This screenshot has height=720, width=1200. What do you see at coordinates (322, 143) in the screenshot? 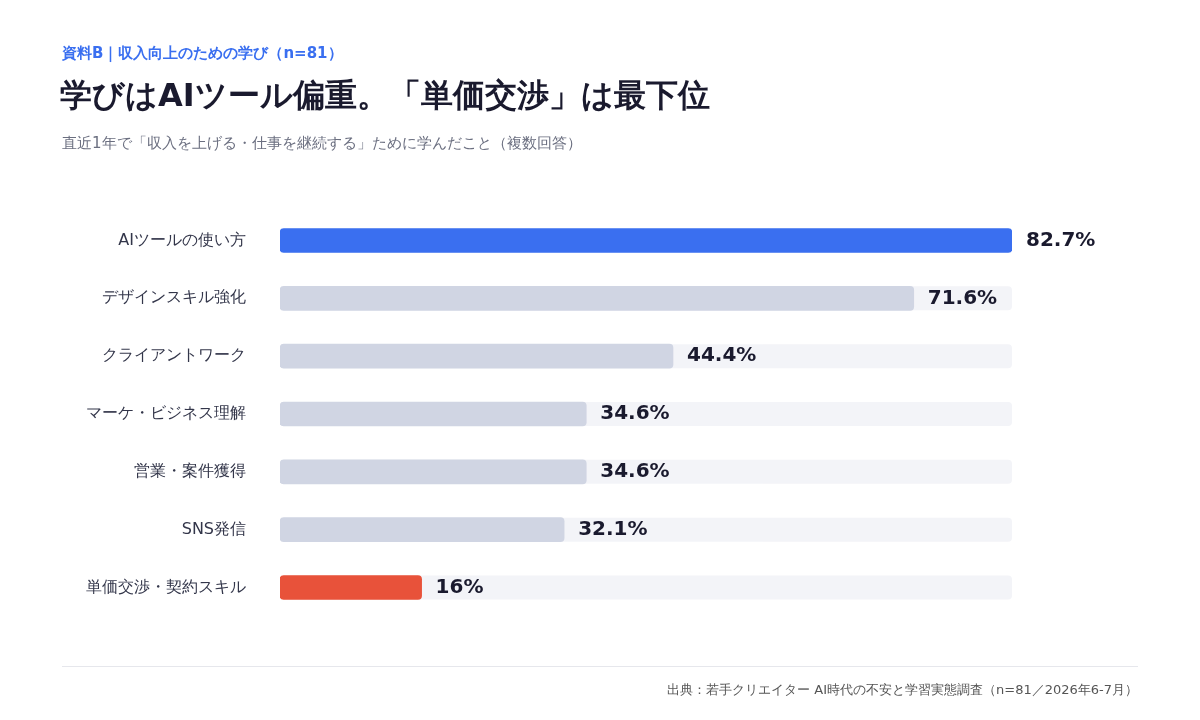
I see `chart-subtitle: 直近1年で「収入を上げる・仕事を継続する」ために学んだこと（複数回答）` at bounding box center [322, 143].